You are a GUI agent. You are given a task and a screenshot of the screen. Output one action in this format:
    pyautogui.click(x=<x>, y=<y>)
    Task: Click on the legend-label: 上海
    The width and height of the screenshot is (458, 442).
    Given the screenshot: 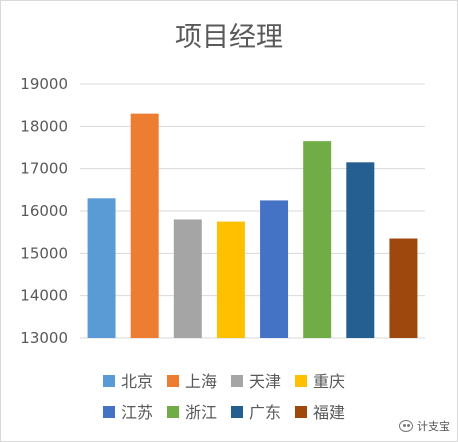 What is the action you would take?
    pyautogui.click(x=201, y=381)
    